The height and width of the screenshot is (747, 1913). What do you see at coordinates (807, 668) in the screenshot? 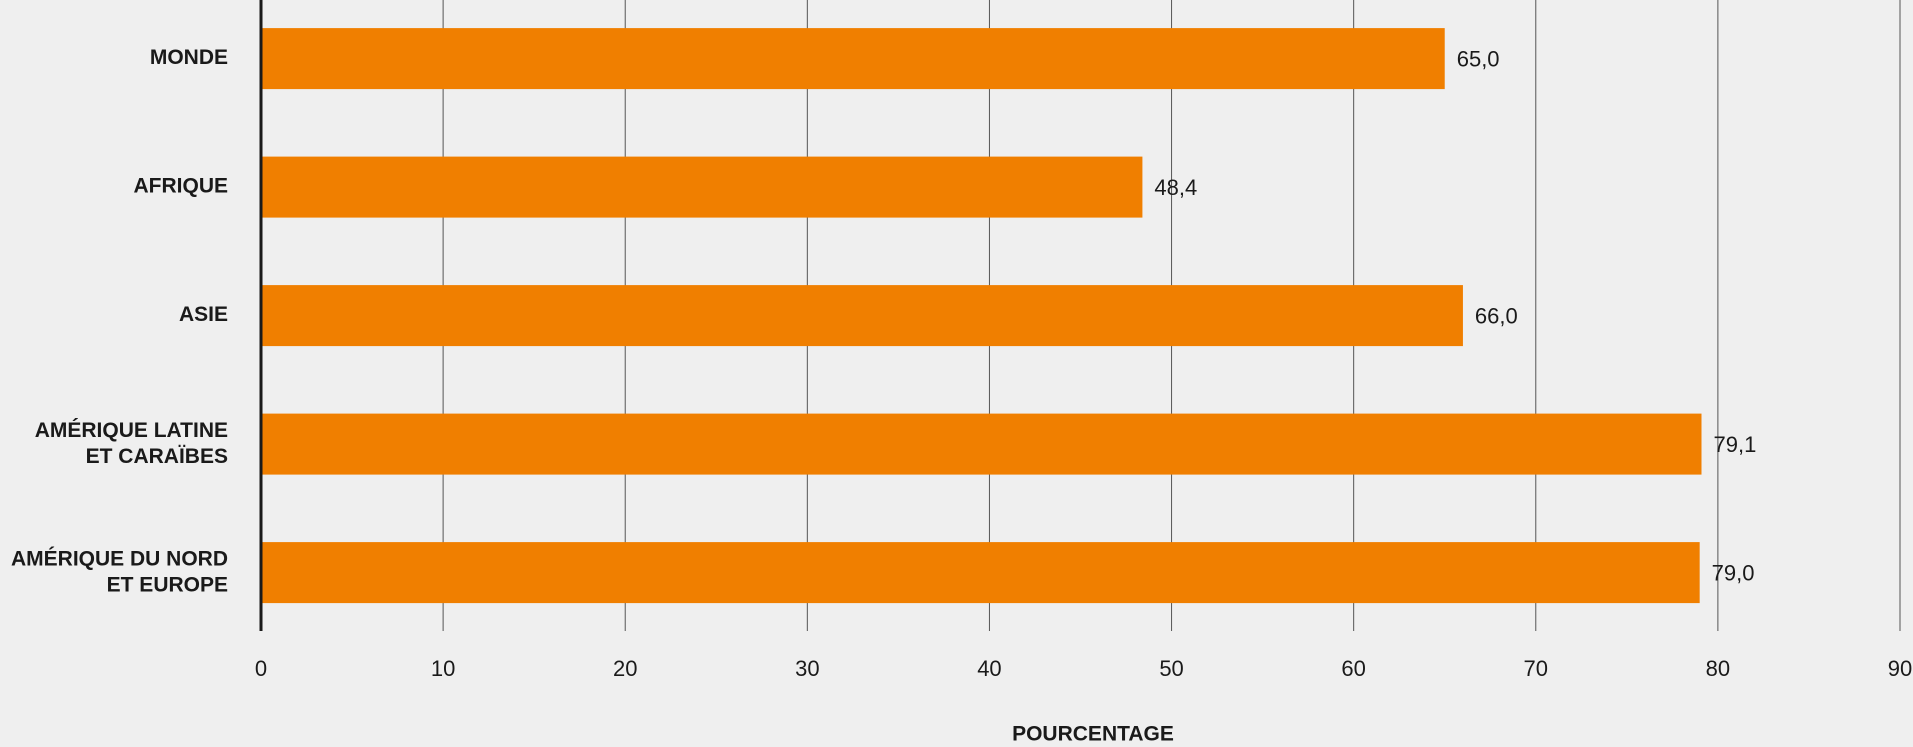
I see `x-tick-label: 30` at bounding box center [807, 668].